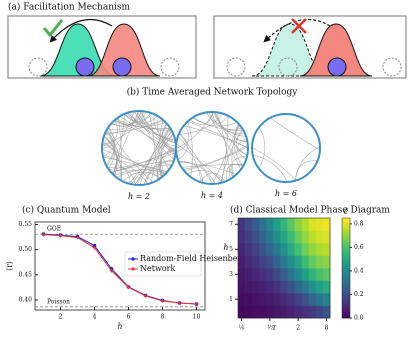  I want to click on x-axis-label: h, so click(119, 326).